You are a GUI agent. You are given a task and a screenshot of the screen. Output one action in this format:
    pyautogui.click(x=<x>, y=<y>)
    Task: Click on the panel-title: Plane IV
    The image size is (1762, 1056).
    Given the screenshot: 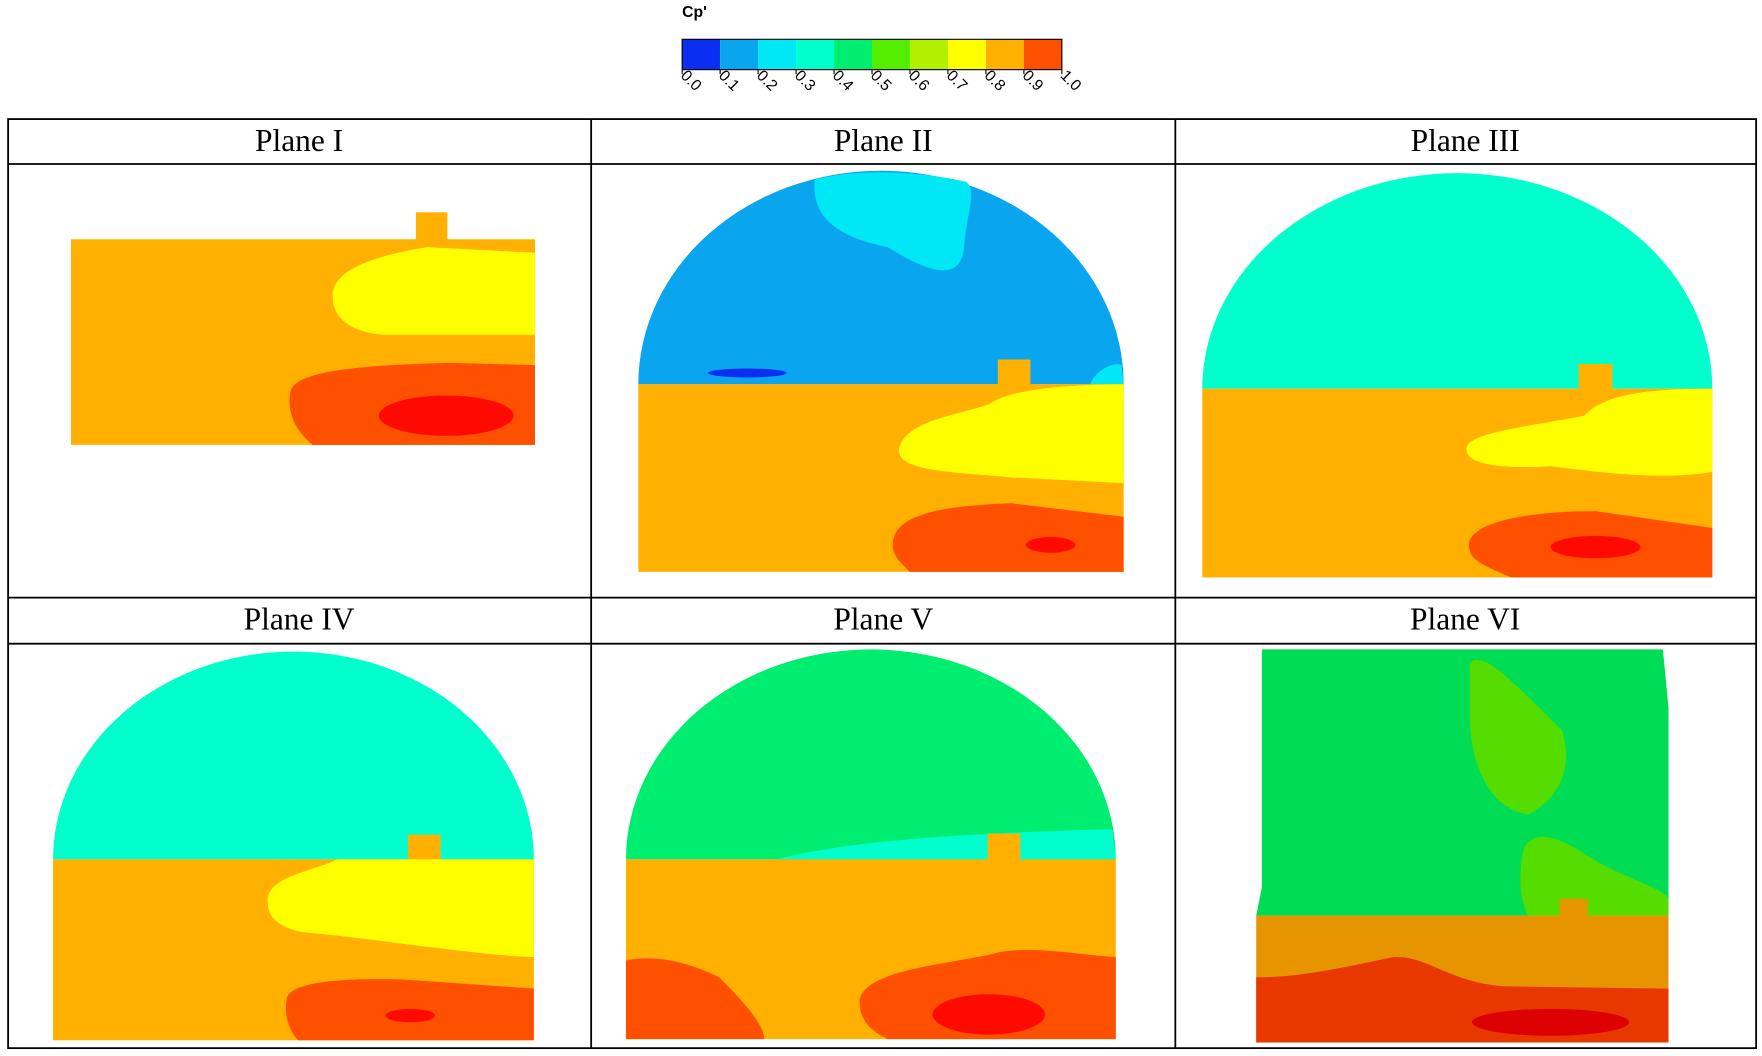 What is the action you would take?
    pyautogui.click(x=299, y=619)
    